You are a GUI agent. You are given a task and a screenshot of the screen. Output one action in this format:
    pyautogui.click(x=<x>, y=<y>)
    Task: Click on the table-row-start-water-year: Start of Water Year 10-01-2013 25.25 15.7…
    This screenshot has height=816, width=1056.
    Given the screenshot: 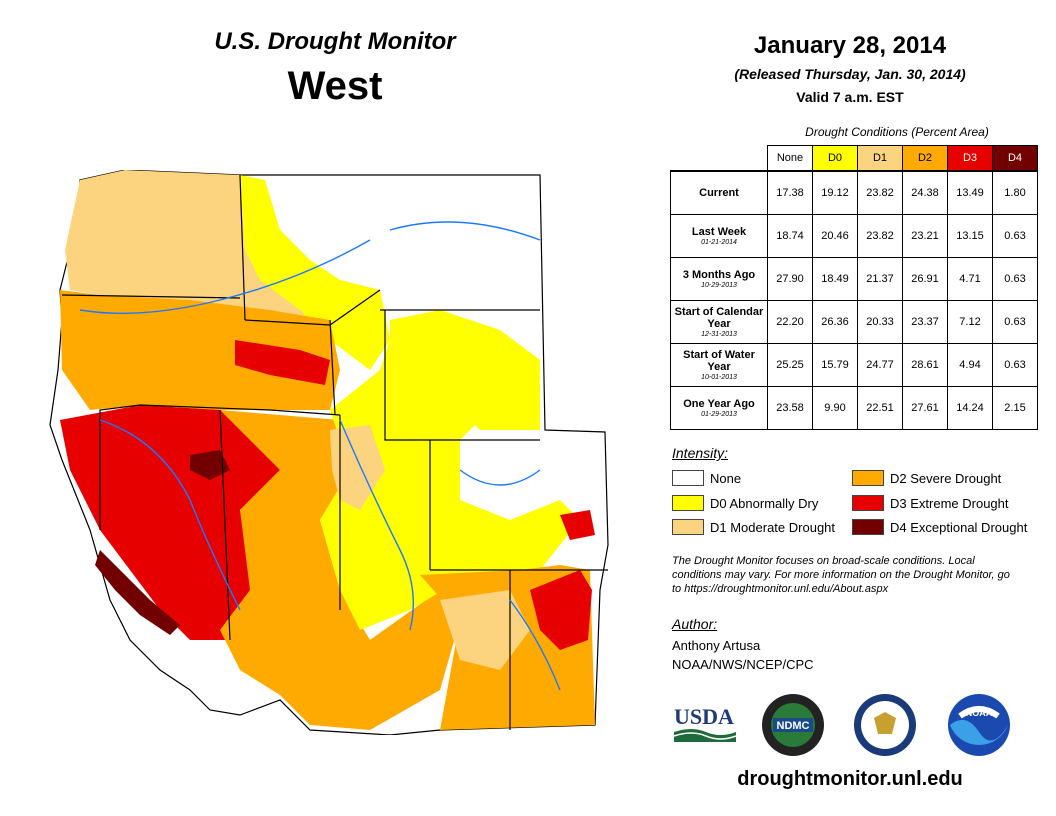 What is the action you would take?
    pyautogui.click(x=854, y=365)
    